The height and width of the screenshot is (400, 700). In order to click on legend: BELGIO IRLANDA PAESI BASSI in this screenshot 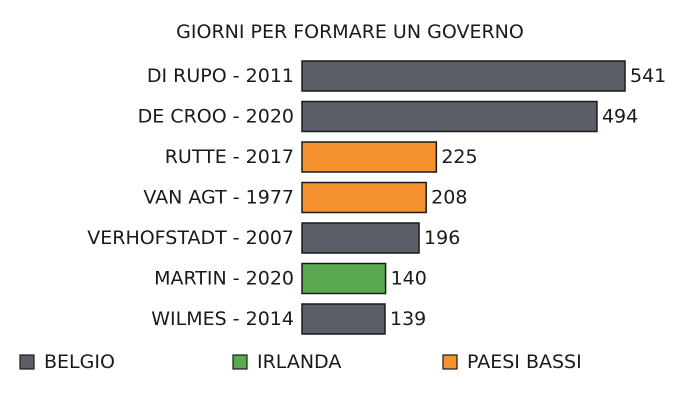, I will do `click(300, 362)`.